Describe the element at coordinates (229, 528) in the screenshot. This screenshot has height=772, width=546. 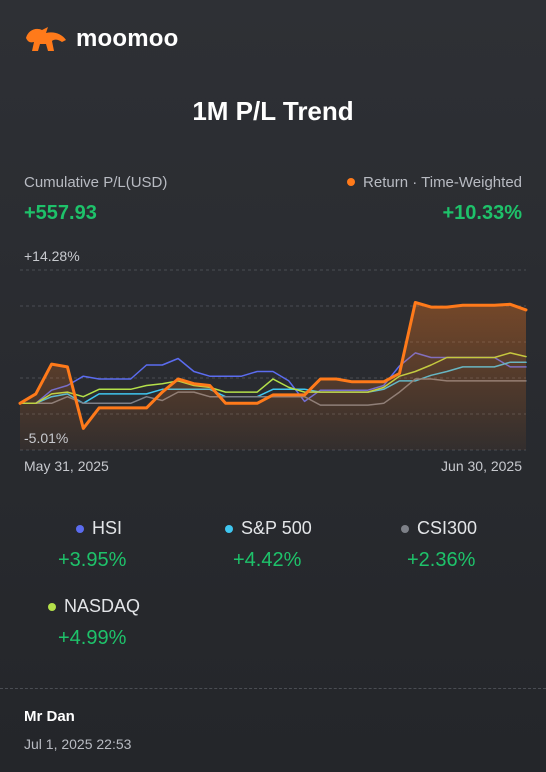
I see `sp500-dot-icon` at that location.